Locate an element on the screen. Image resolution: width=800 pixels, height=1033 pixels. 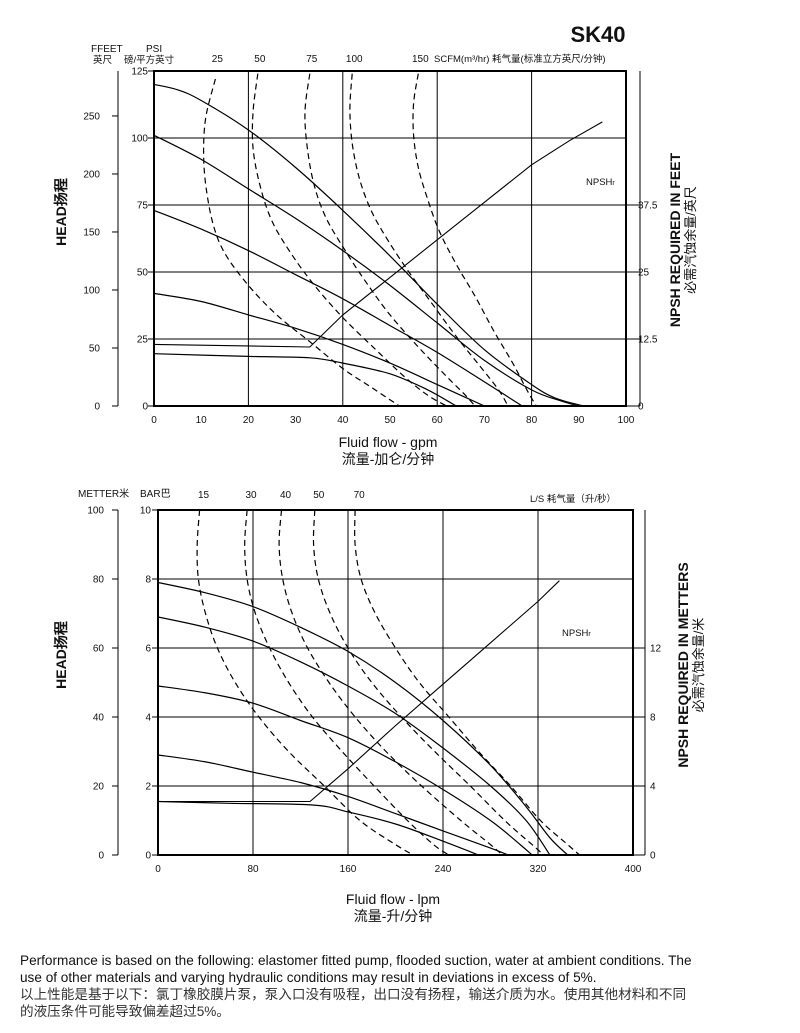
x-tick-label: 50 is located at coordinates (390, 420).